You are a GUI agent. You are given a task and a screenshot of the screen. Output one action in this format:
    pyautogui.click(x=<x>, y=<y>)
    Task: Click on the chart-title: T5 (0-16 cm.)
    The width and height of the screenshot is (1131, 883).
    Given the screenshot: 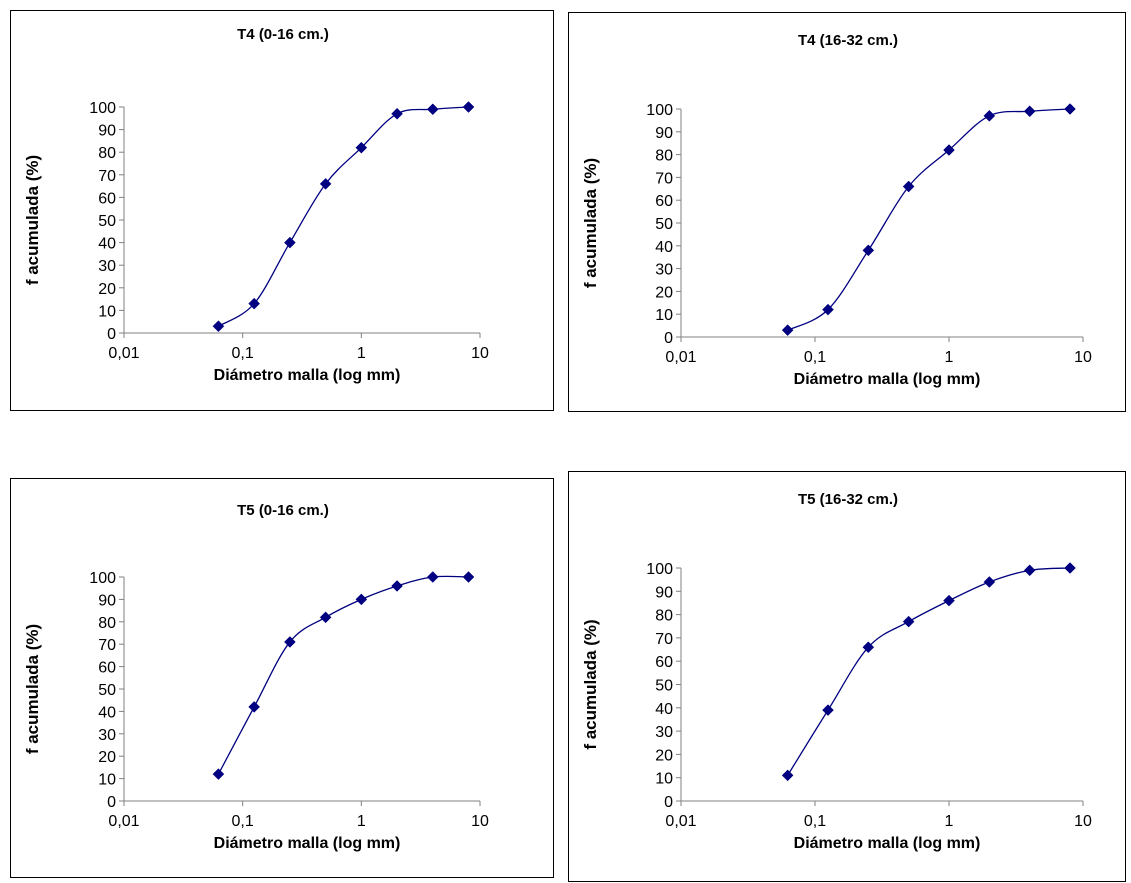 What is the action you would take?
    pyautogui.click(x=283, y=510)
    